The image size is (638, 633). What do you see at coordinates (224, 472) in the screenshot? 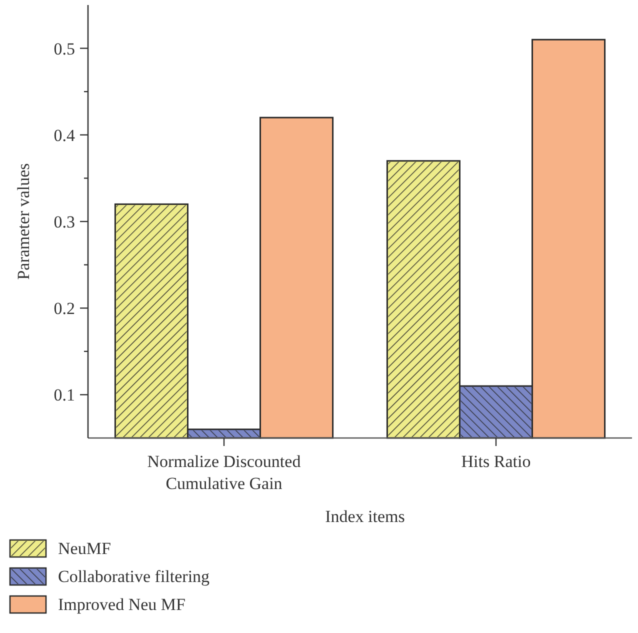
I see `x-tick-label: Normalize Discounted Cumulative Gain` at bounding box center [224, 472].